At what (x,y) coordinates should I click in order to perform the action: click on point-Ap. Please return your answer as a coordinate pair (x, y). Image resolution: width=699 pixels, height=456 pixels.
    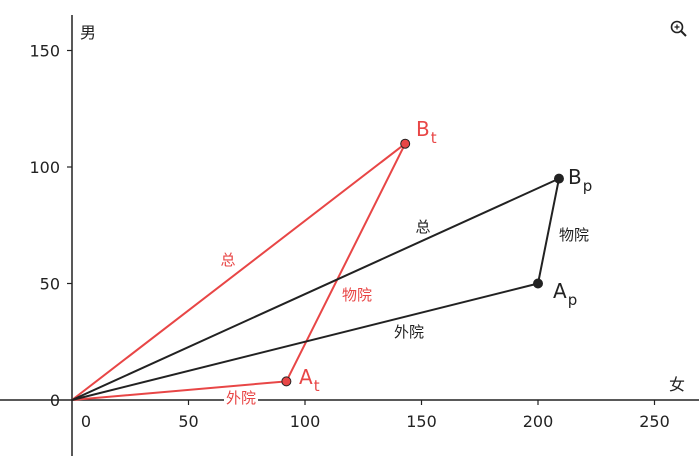
    Looking at the image, I should click on (538, 283).